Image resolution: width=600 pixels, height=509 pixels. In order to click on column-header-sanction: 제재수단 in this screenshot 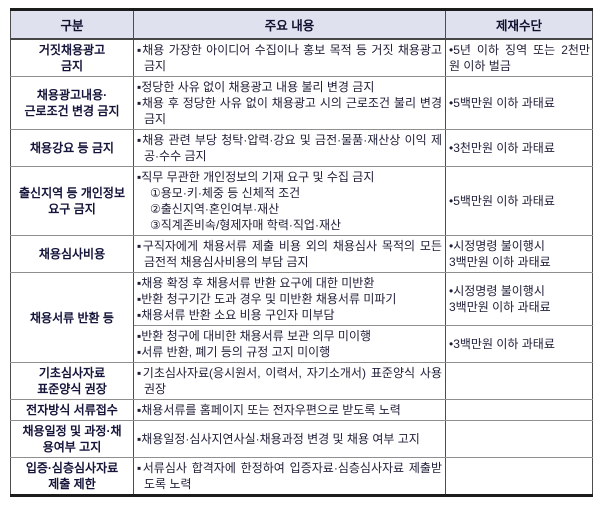, I will do `click(519, 24)`.